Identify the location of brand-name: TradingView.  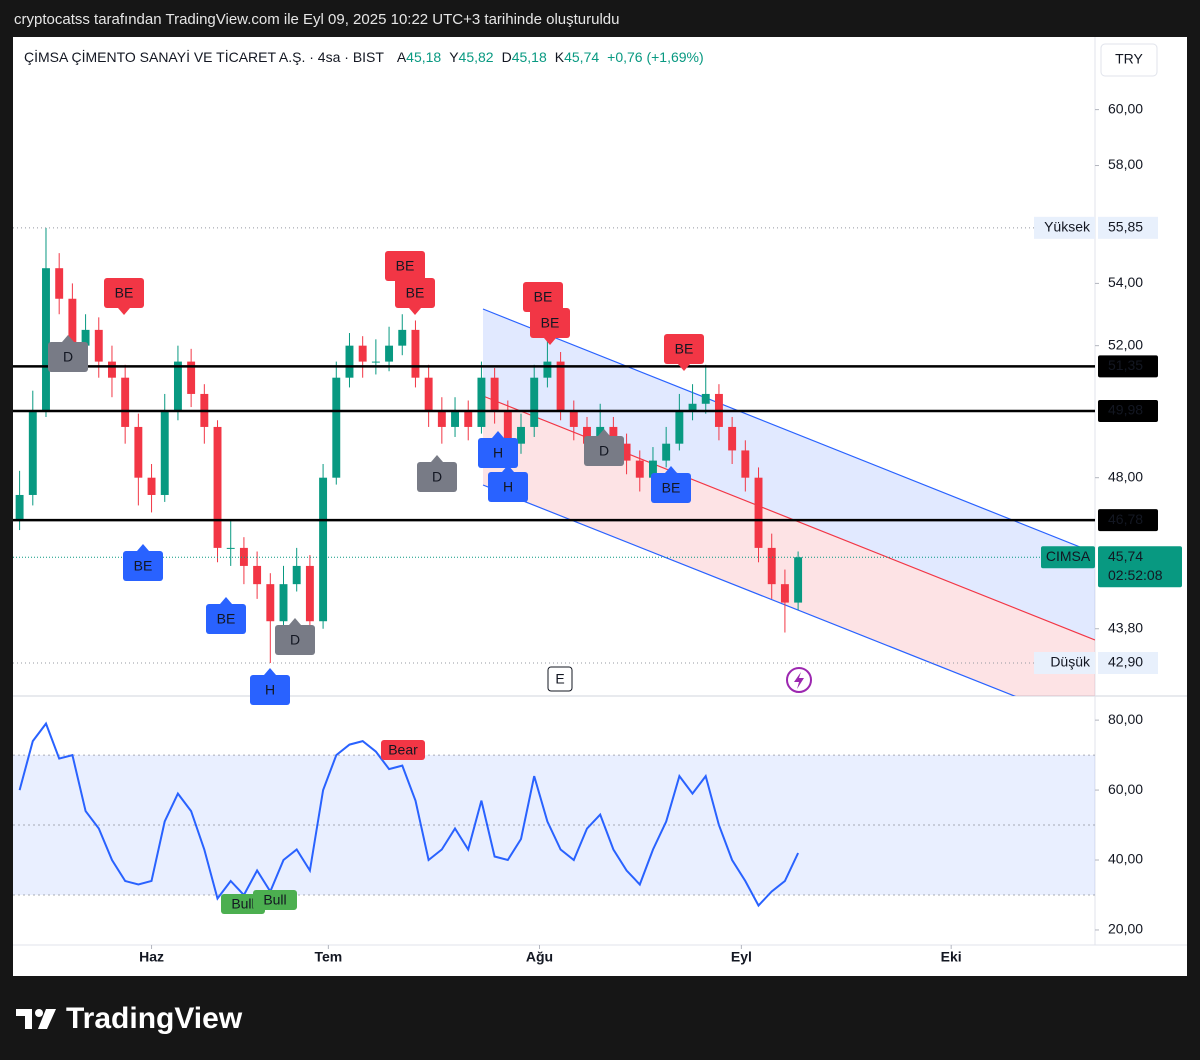
(154, 1018).